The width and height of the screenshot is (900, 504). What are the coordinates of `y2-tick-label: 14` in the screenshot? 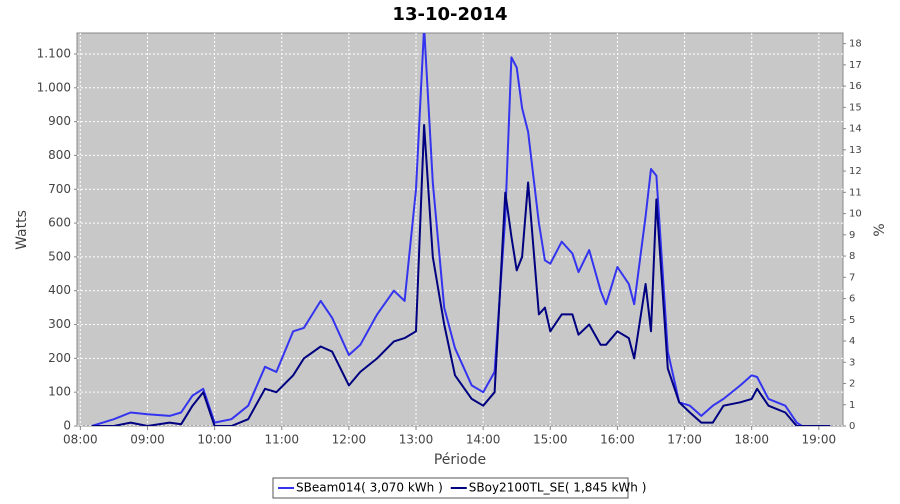 It's located at (855, 129).